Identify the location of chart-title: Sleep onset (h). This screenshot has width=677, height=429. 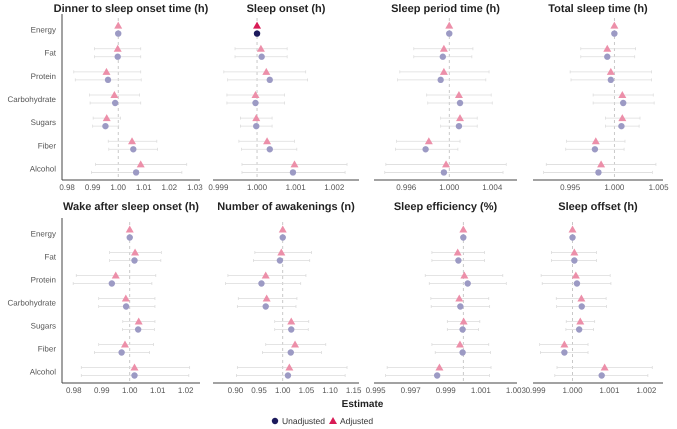
(286, 9).